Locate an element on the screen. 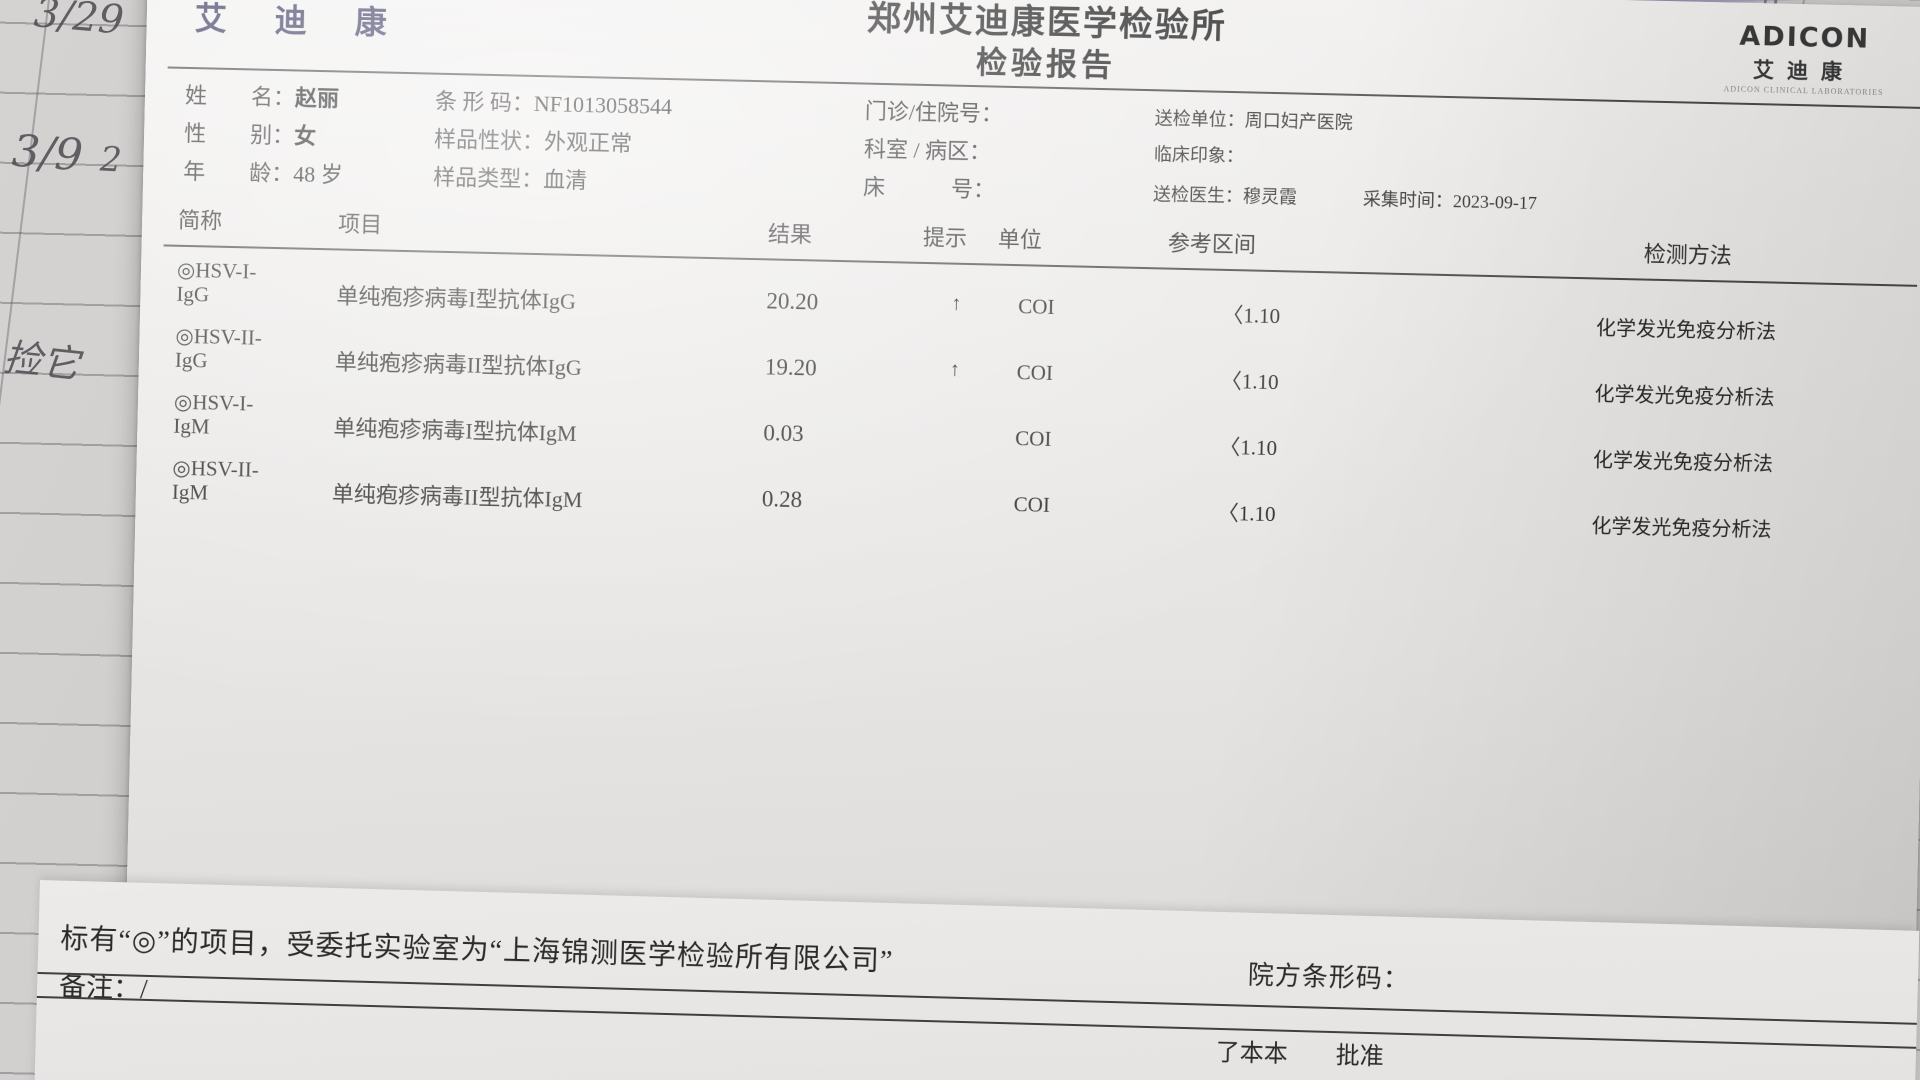 Image resolution: width=1920 pixels, height=1080 pixels. handwriting-note: 2 is located at coordinates (110, 160).